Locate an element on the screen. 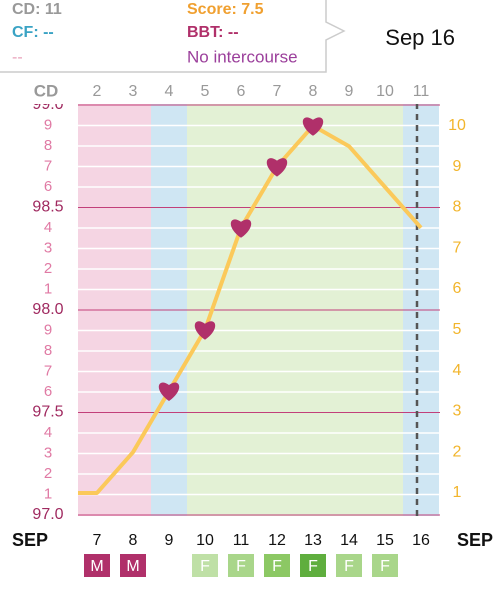 Image resolution: width=503 pixels, height=605 pixels. y2-tick-label: 8 is located at coordinates (457, 207).